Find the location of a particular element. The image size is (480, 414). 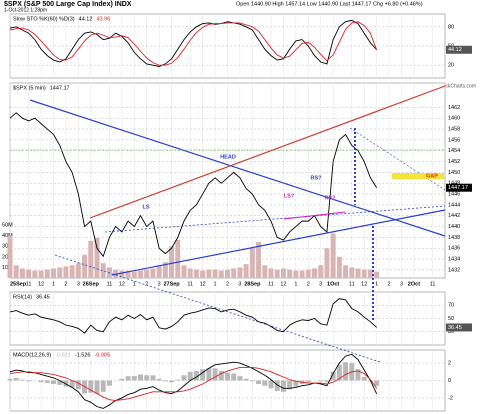

last-value: 43.96 is located at coordinates (103, 19).